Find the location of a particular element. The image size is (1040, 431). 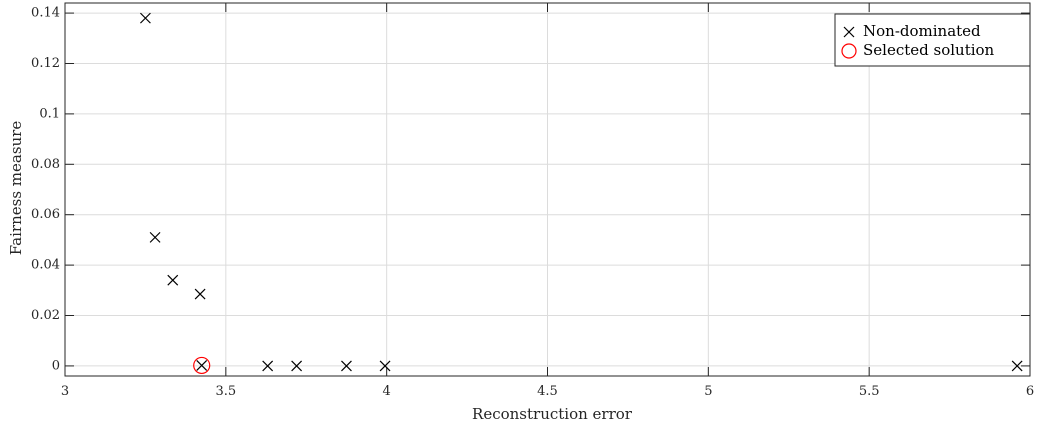

y-tick-label: 0.04 is located at coordinates (45, 265).